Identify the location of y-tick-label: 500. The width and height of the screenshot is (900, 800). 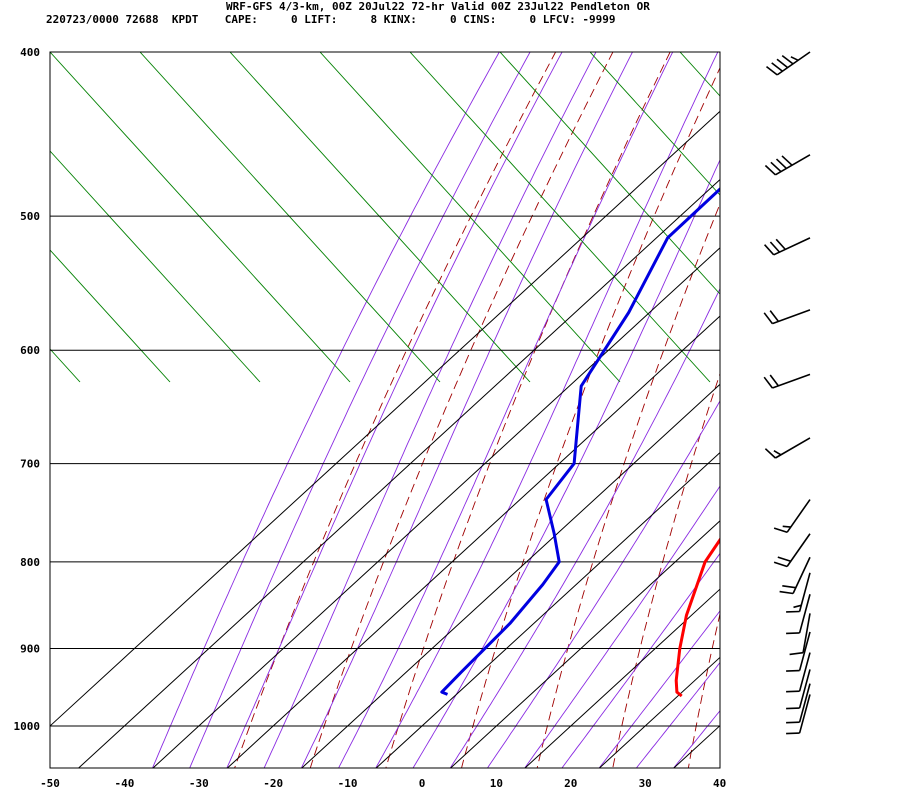
(30, 216).